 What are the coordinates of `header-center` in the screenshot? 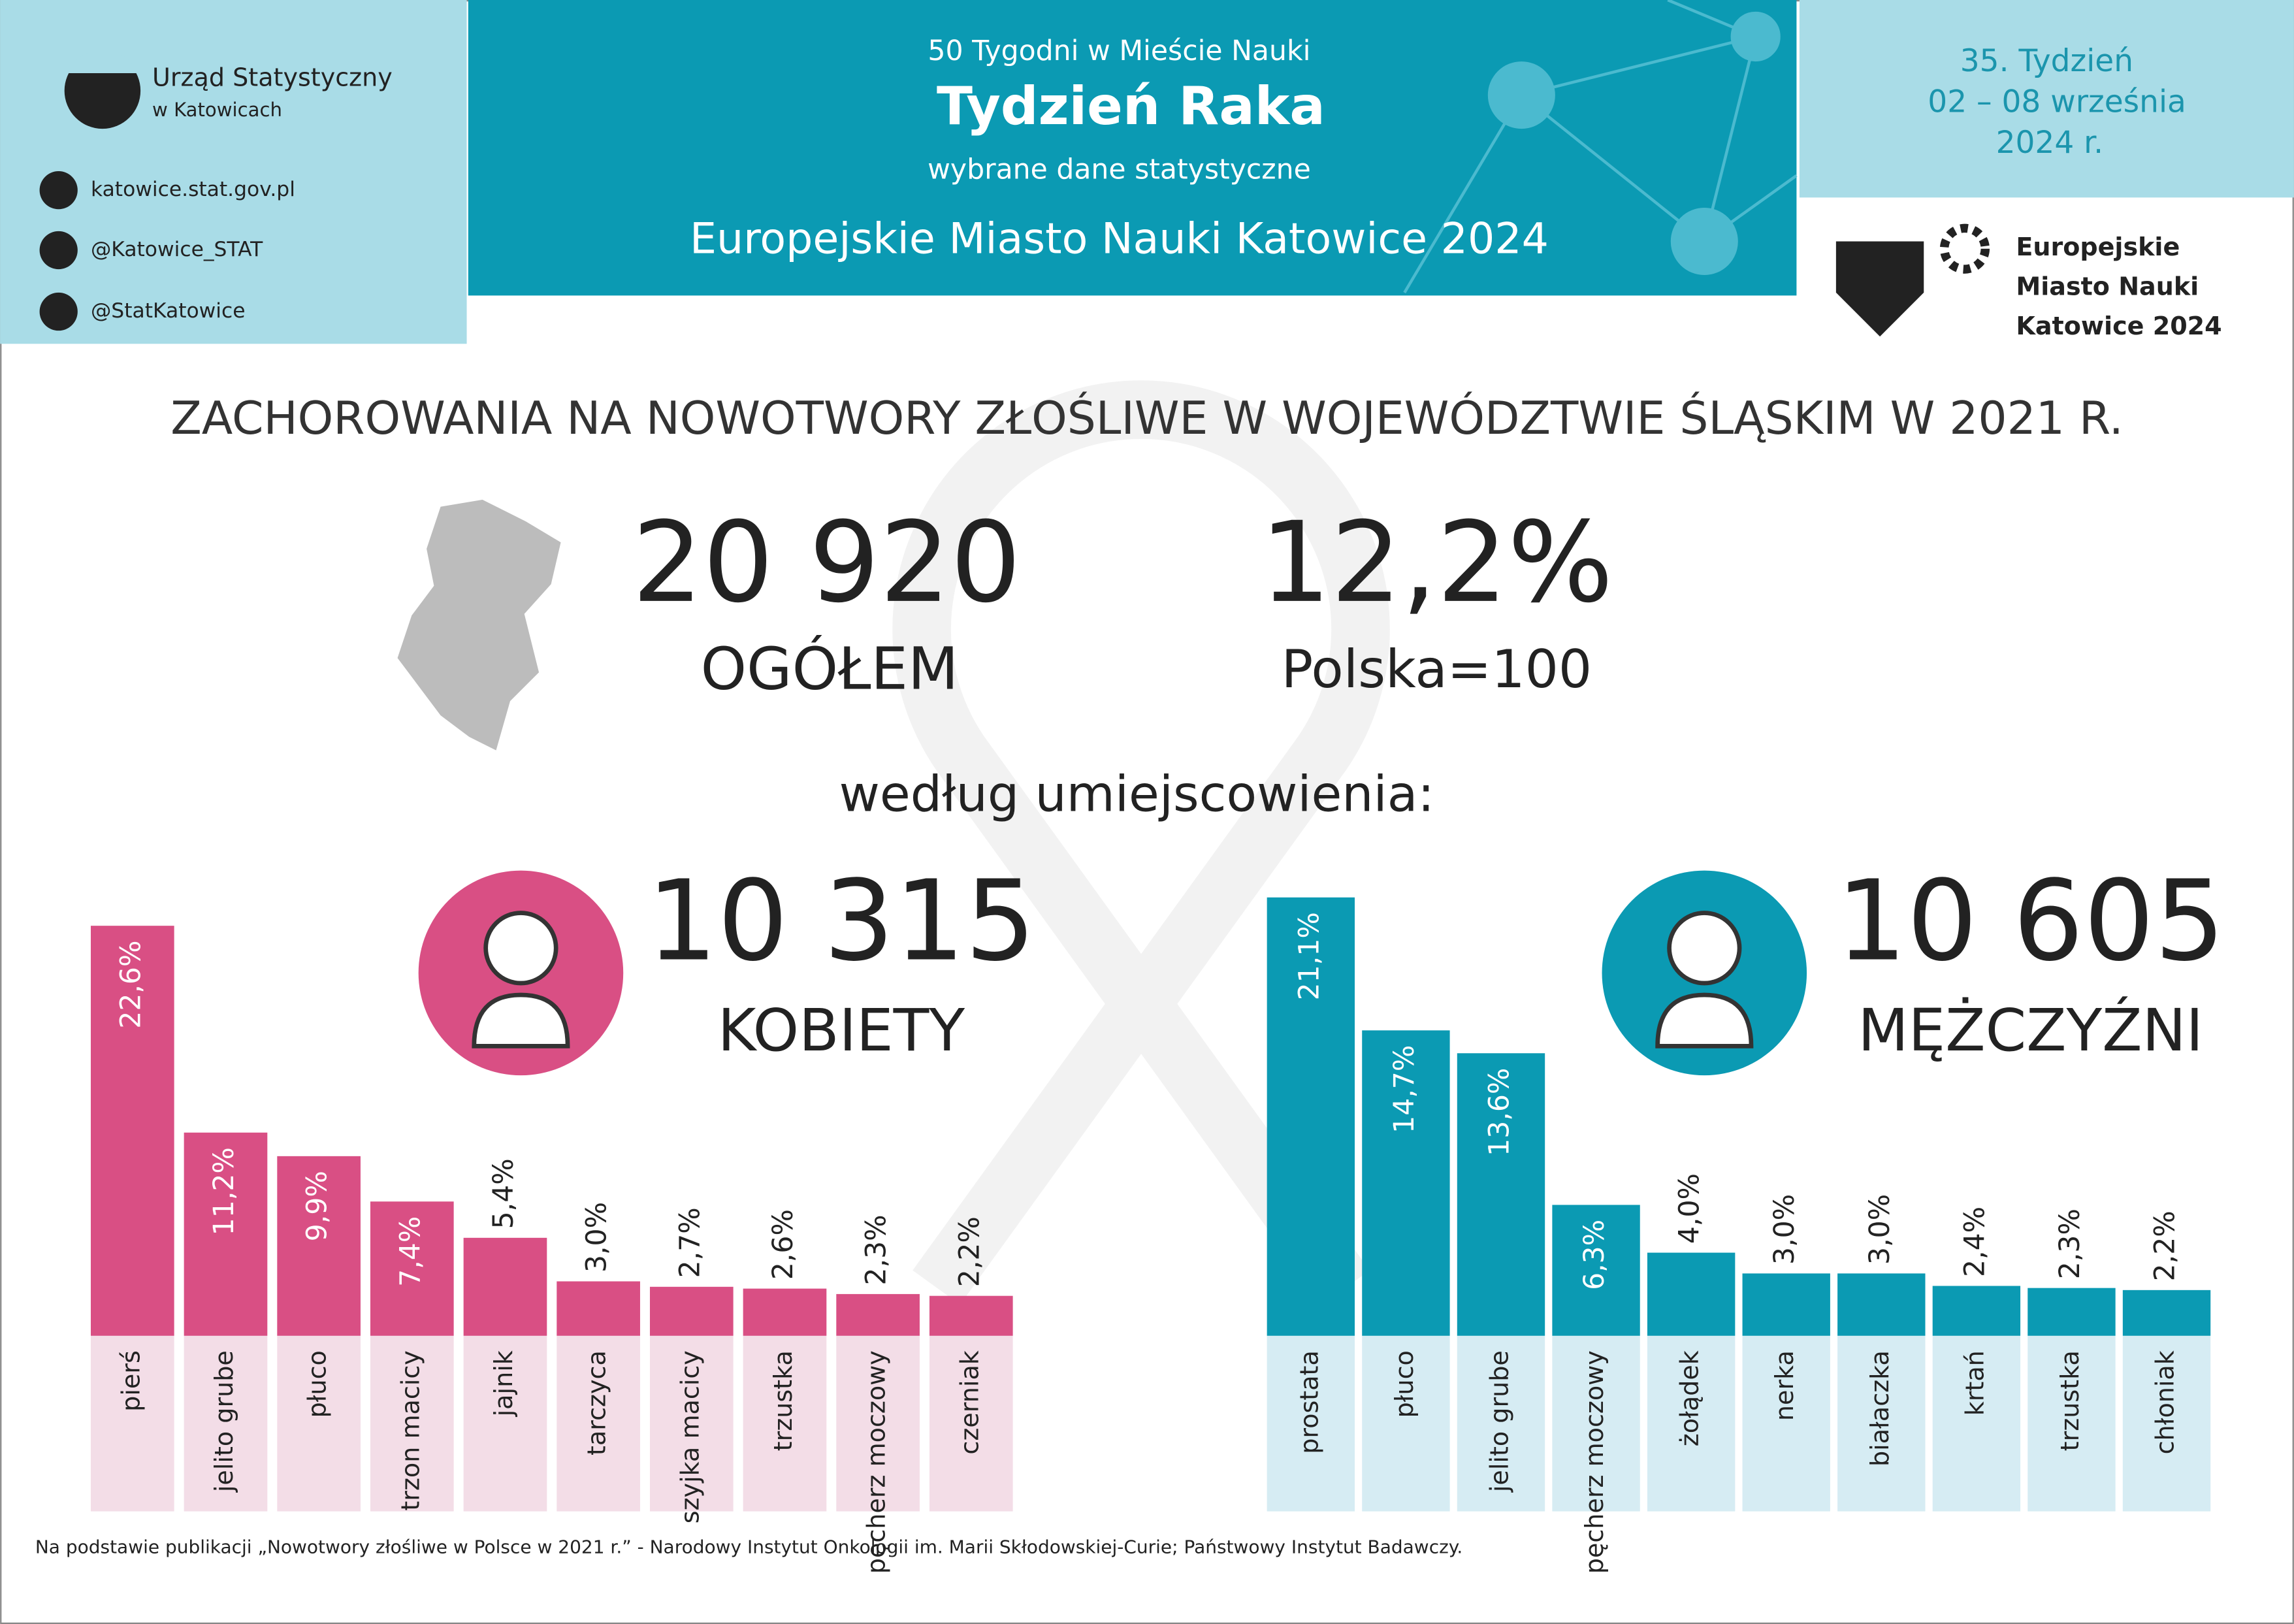 It's located at (1132, 148).